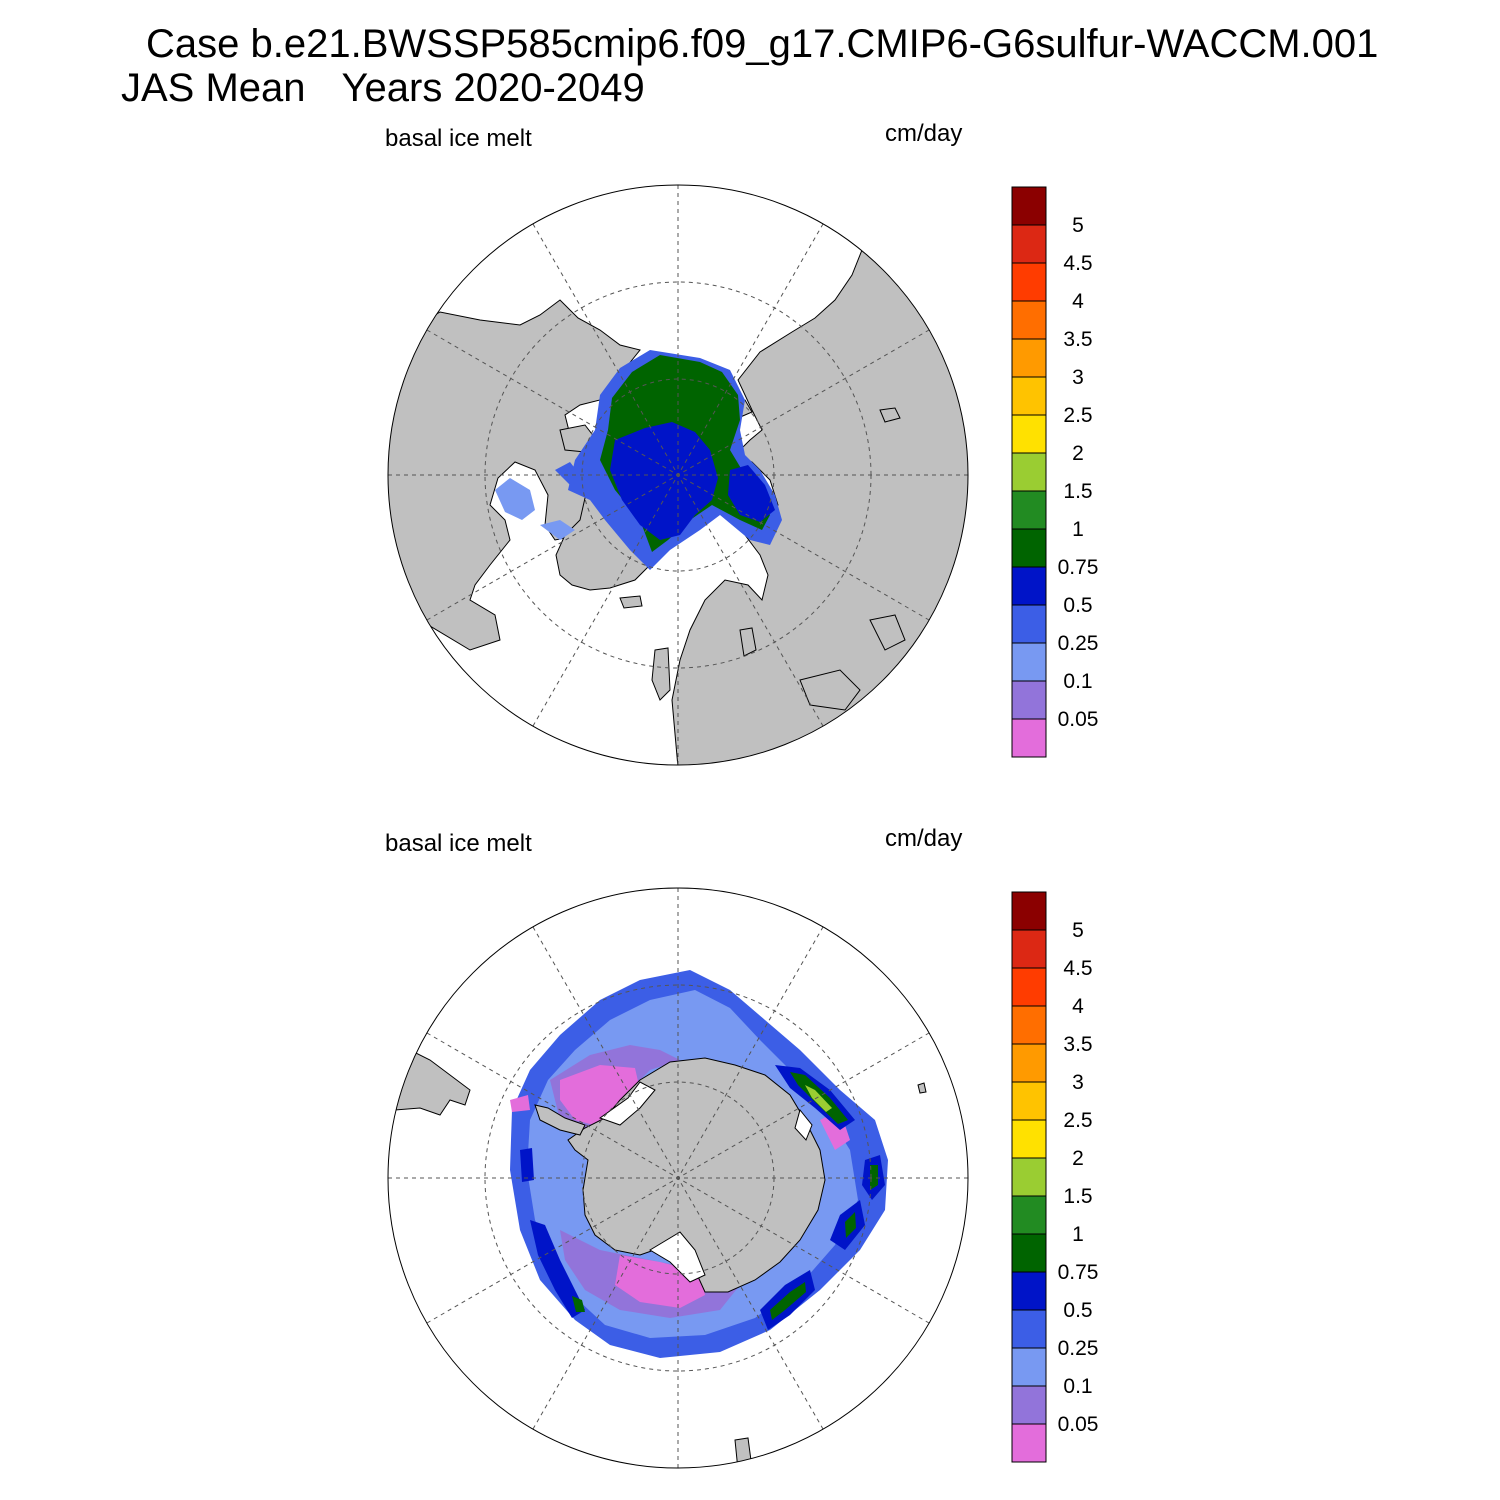  What do you see at coordinates (1077, 605) in the screenshot?
I see `north-colorbar-tick-label: 0.5` at bounding box center [1077, 605].